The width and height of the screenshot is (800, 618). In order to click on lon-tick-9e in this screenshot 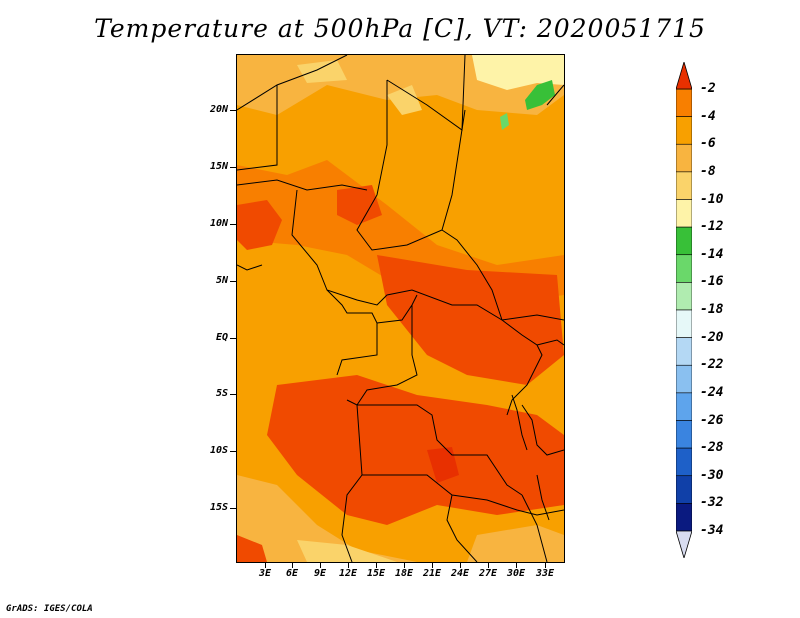, I will do `click(320, 565)`.